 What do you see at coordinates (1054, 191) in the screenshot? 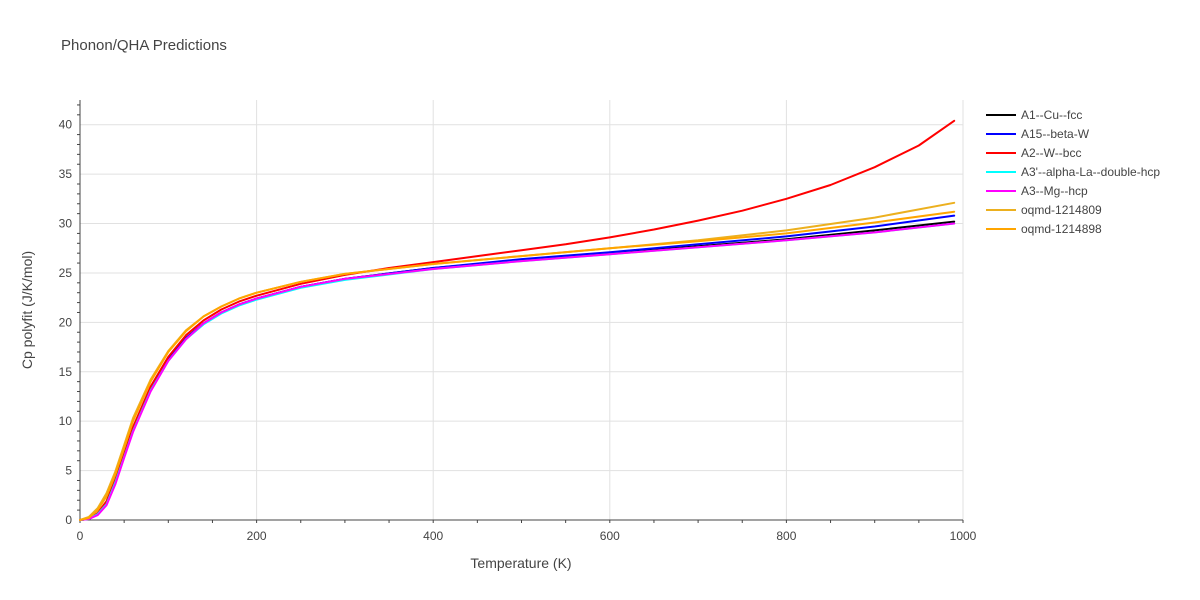
I see `legend-item-label: A3--Mg--hcp` at bounding box center [1054, 191].